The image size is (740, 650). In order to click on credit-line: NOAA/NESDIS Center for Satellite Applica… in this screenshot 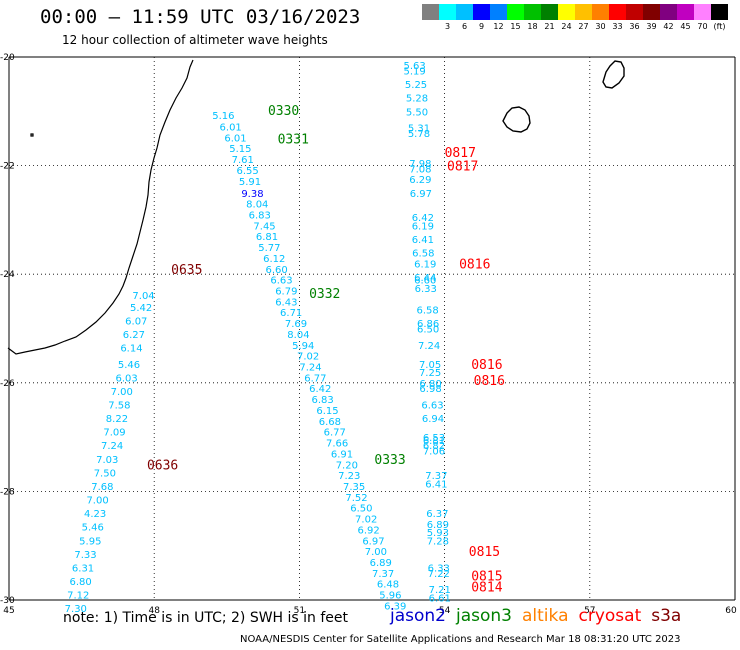, I will do `click(460, 639)`.